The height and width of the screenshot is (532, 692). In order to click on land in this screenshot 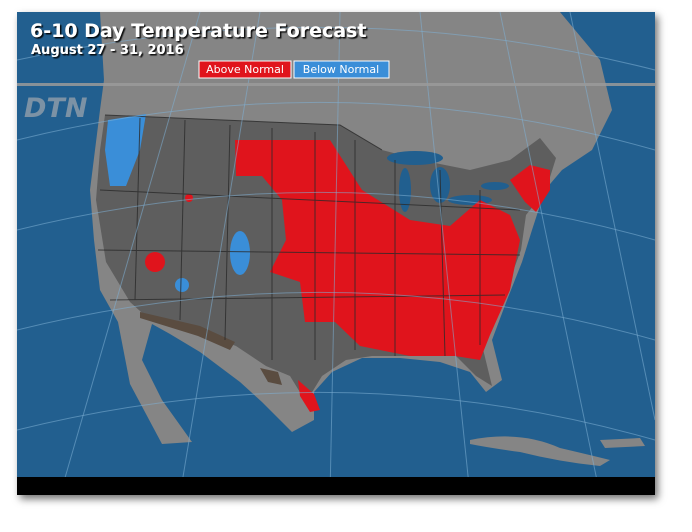, I will do `click(557, 451)`.